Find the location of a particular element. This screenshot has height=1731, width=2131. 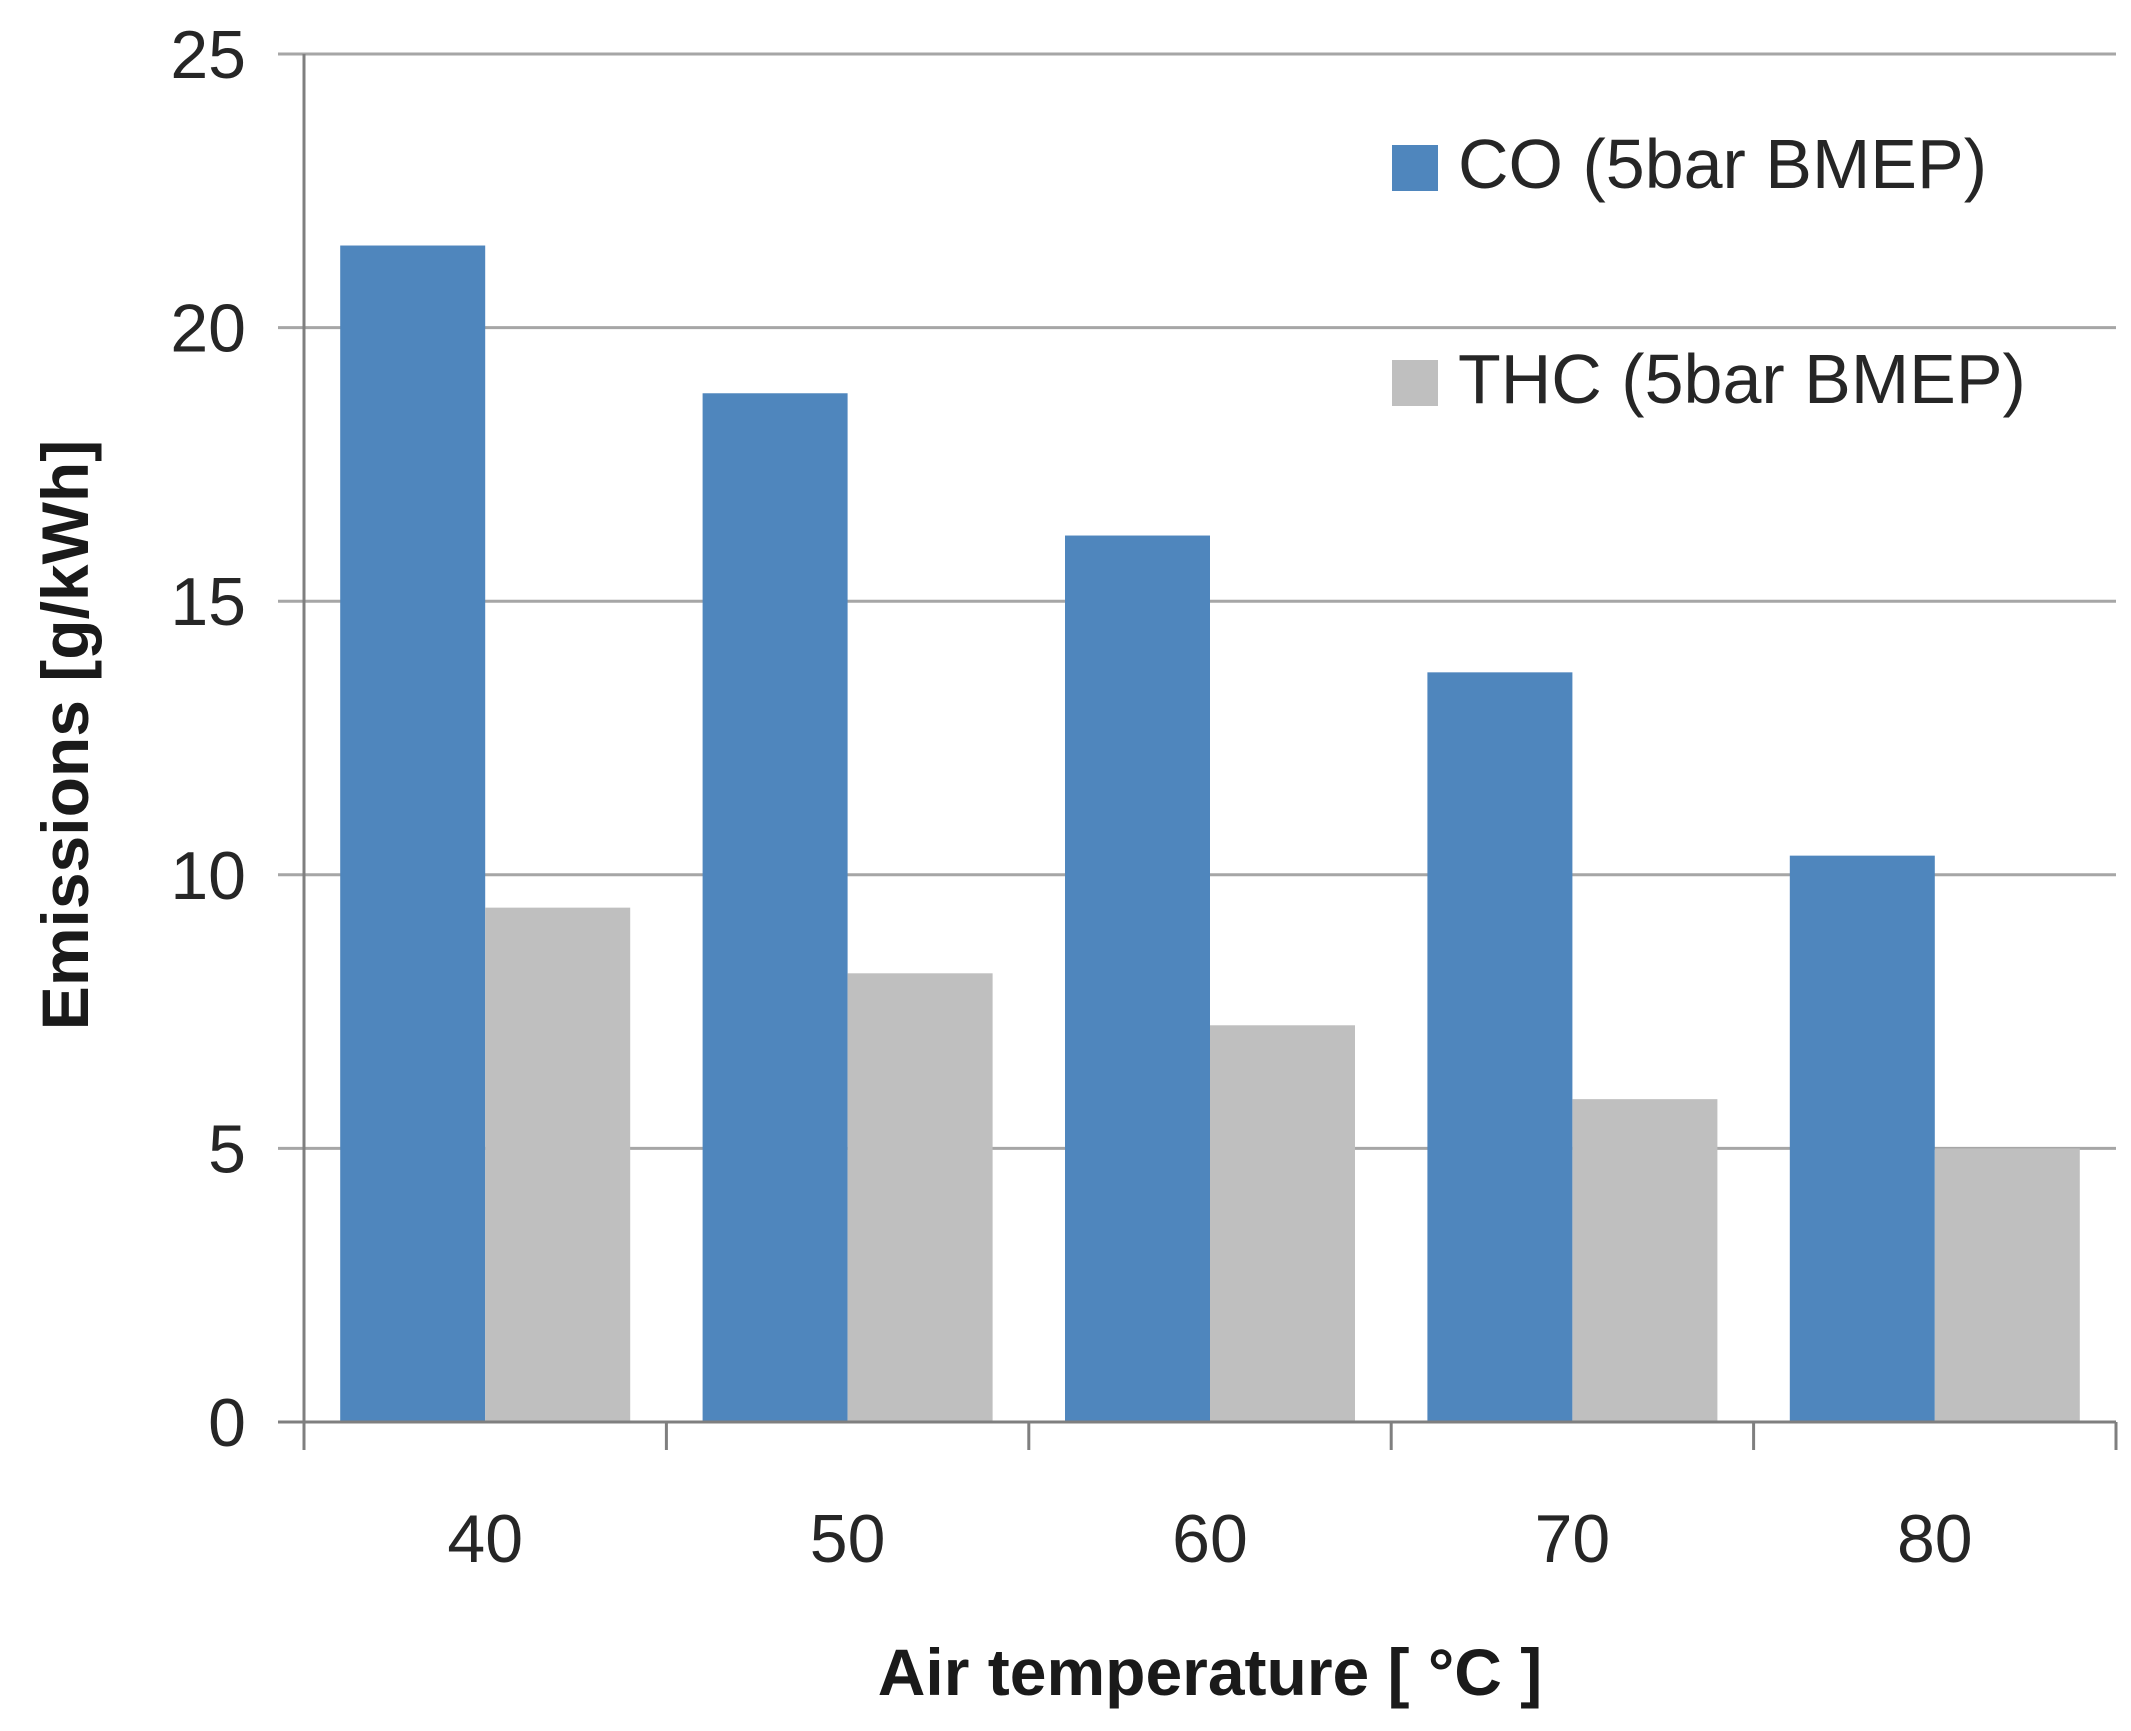

y-axis-title: Emissions [g/kWh] is located at coordinates (65, 735).